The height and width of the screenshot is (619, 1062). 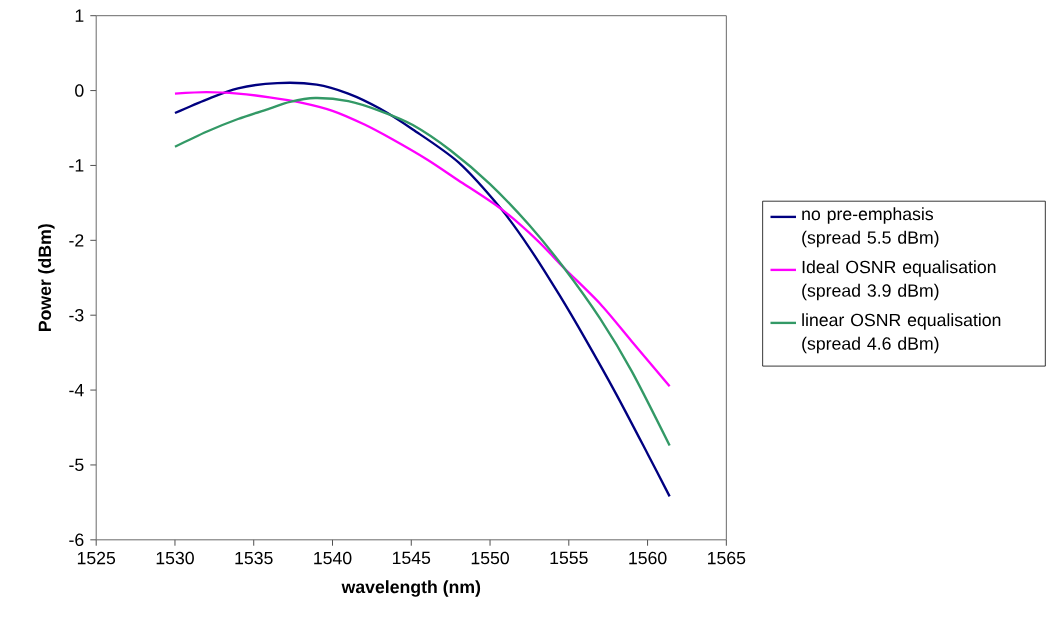 I want to click on legend-label: Ideal OSNR equalisation (spread 3.9 dBm), so click(x=899, y=280).